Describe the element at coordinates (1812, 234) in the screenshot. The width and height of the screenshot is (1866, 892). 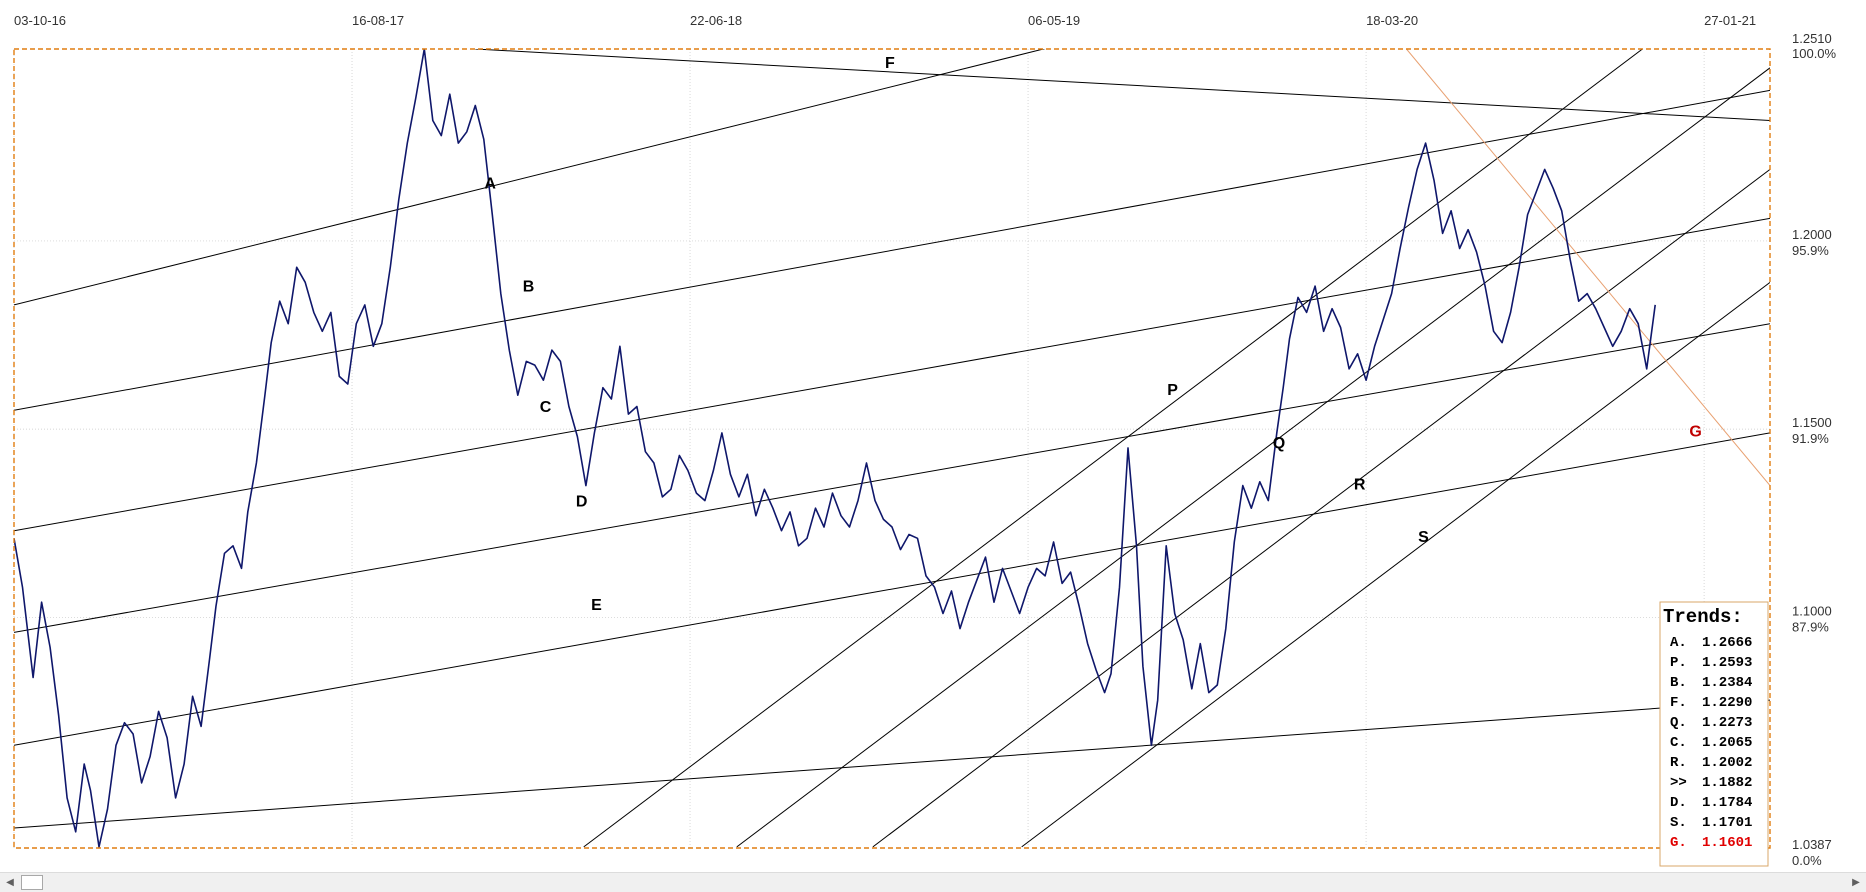
I see `y-price-label: 1.2000` at that location.